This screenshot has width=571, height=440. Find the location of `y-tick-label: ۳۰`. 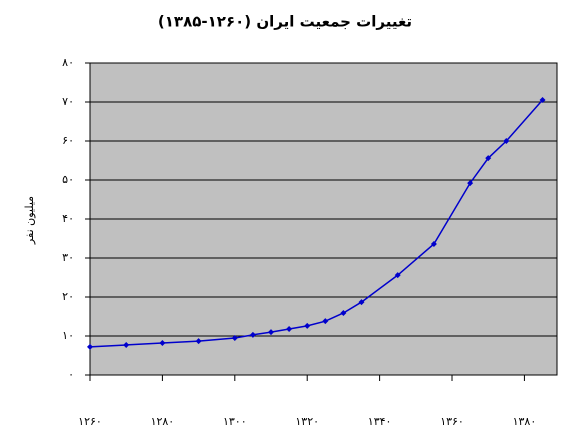

y-tick-label: ۳۰ is located at coordinates (68, 257).